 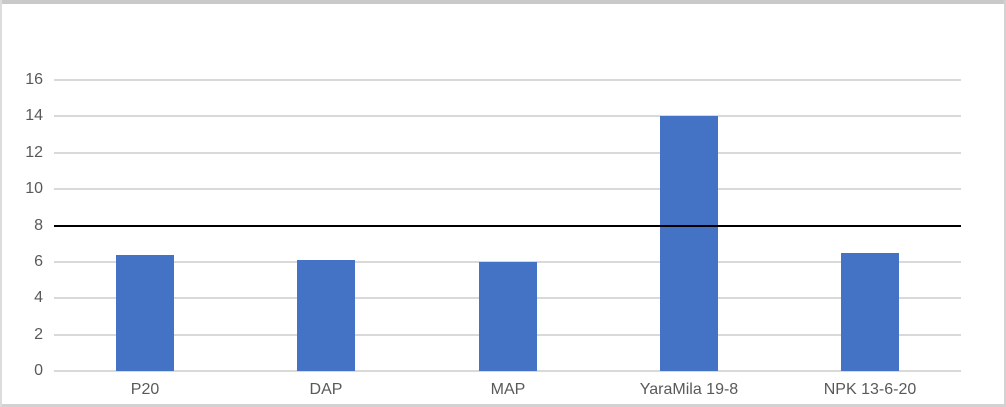 What do you see at coordinates (38, 334) in the screenshot?
I see `y-tick-label-2: 2` at bounding box center [38, 334].